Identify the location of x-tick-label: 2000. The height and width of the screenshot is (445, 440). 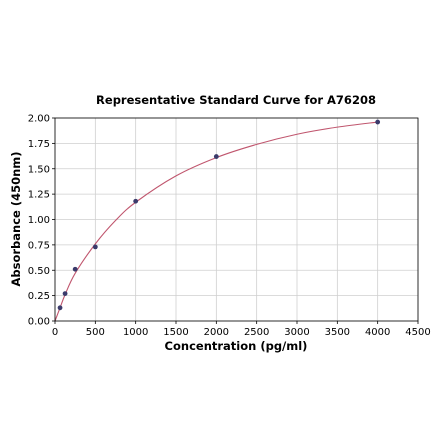
(216, 332).